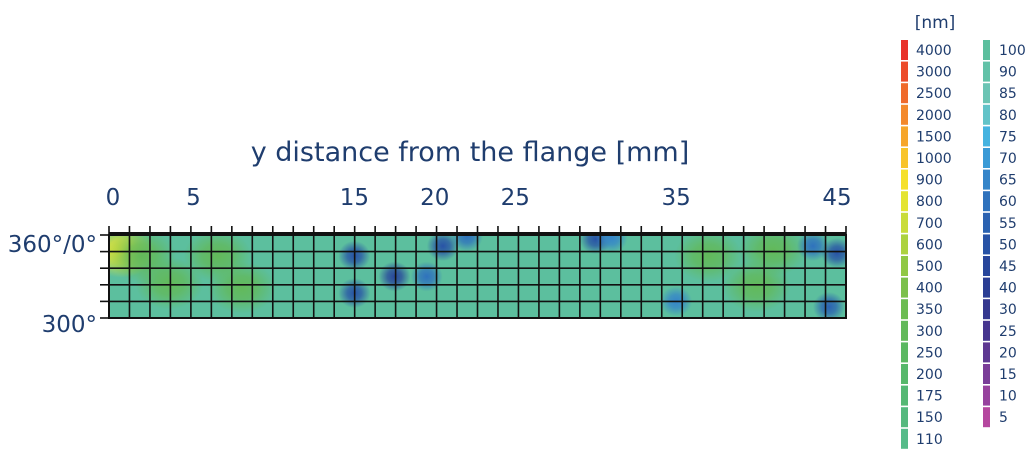 The height and width of the screenshot is (449, 1025). What do you see at coordinates (934, 73) in the screenshot?
I see `legend-label: 3000` at bounding box center [934, 73].